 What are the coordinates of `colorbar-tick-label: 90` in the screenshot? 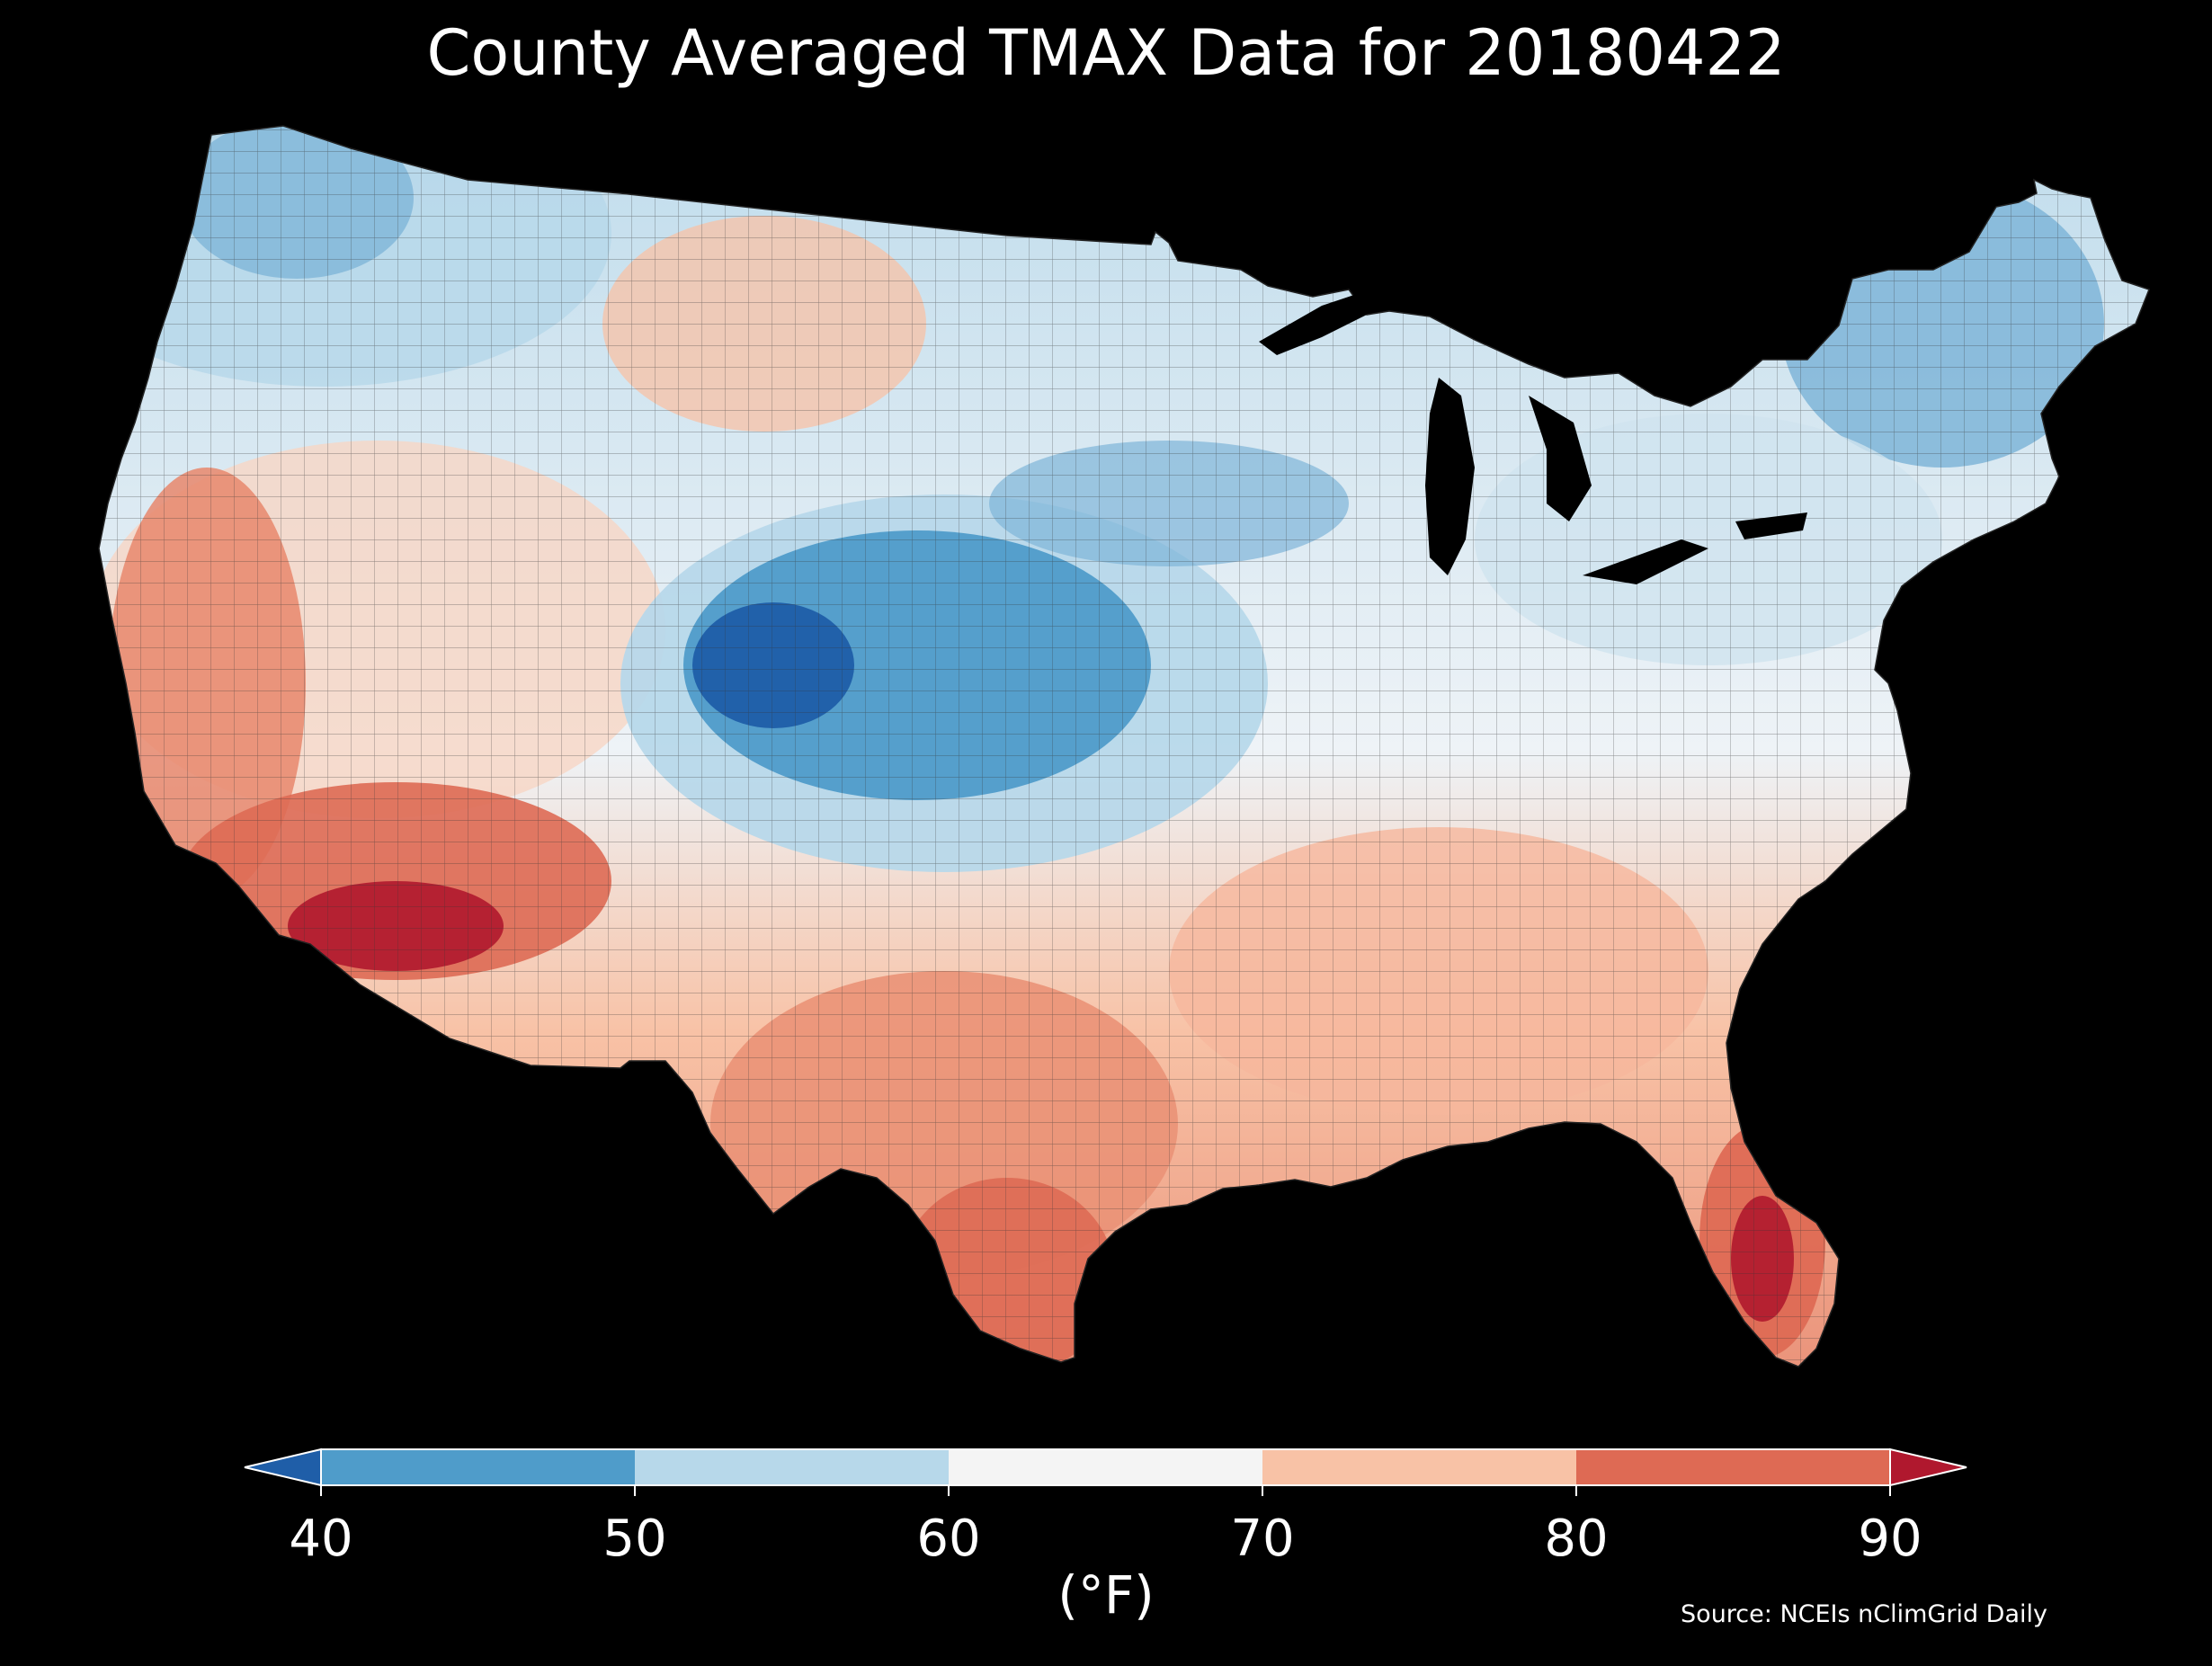 It's located at (1890, 1539).